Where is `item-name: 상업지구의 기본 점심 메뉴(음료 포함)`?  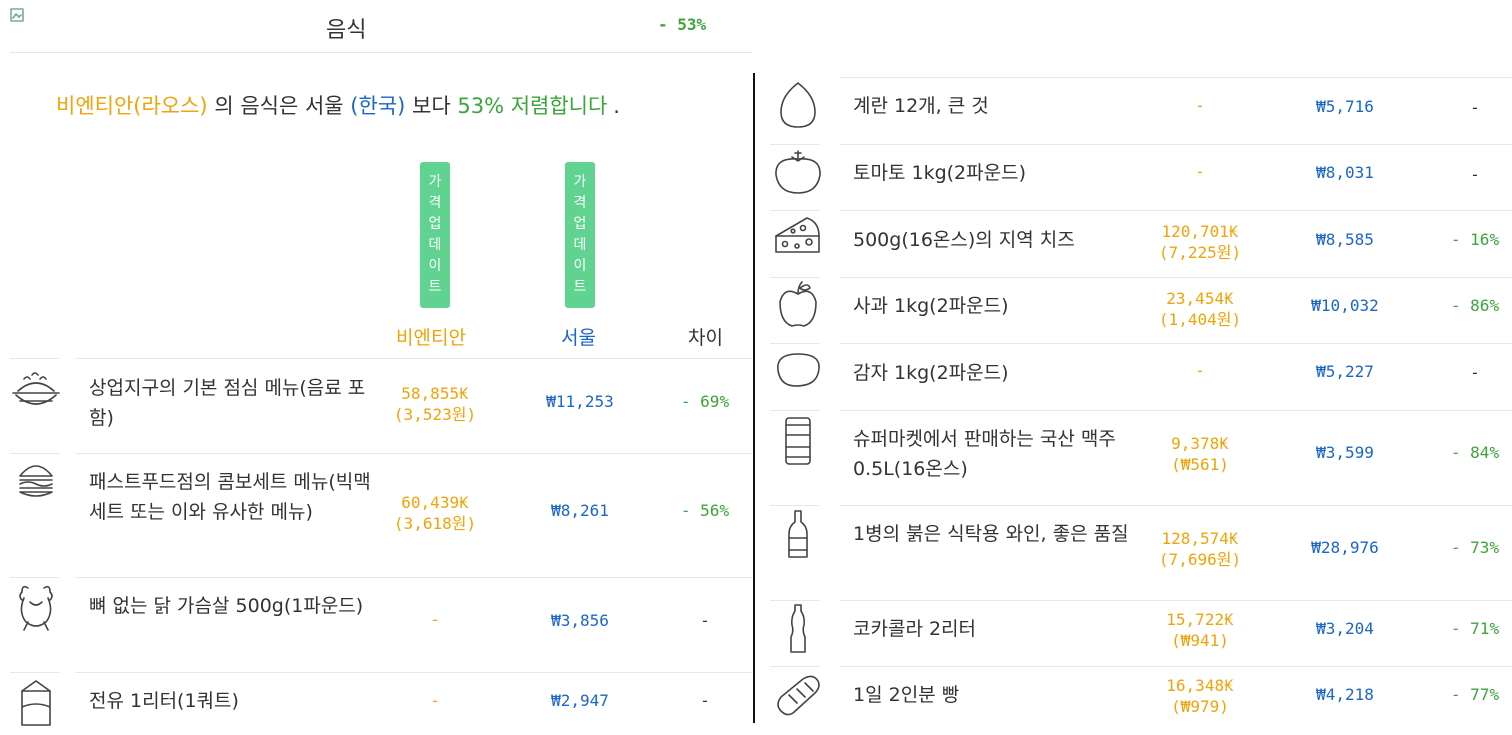
item-name: 상업지구의 기본 점심 메뉴(음료 포함) is located at coordinates (227, 403).